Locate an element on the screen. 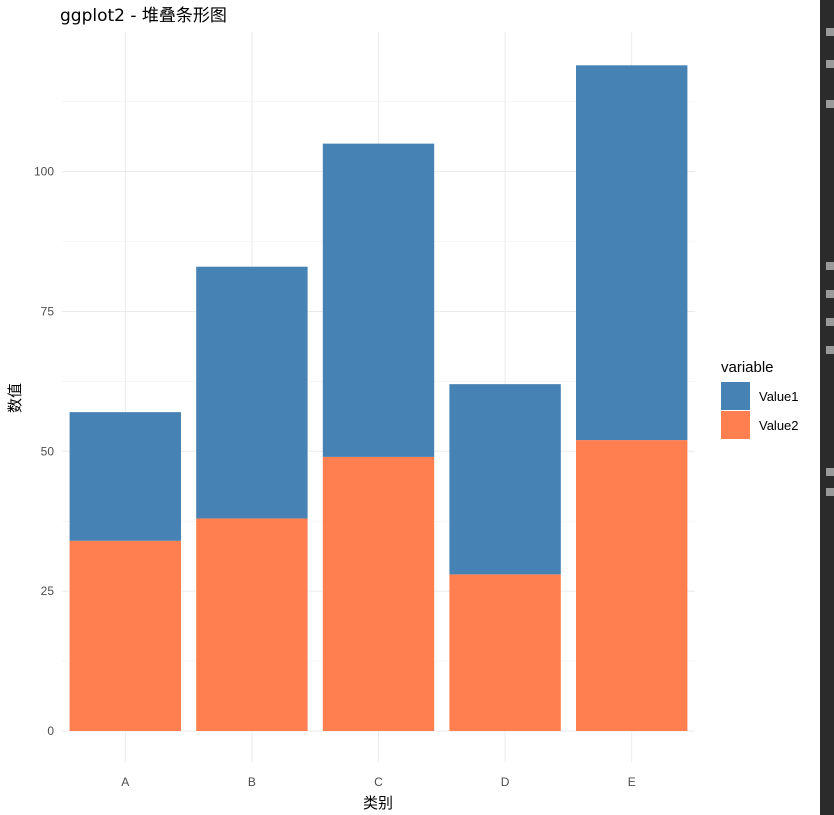  y-tick-label: 25 is located at coordinates (48, 591).